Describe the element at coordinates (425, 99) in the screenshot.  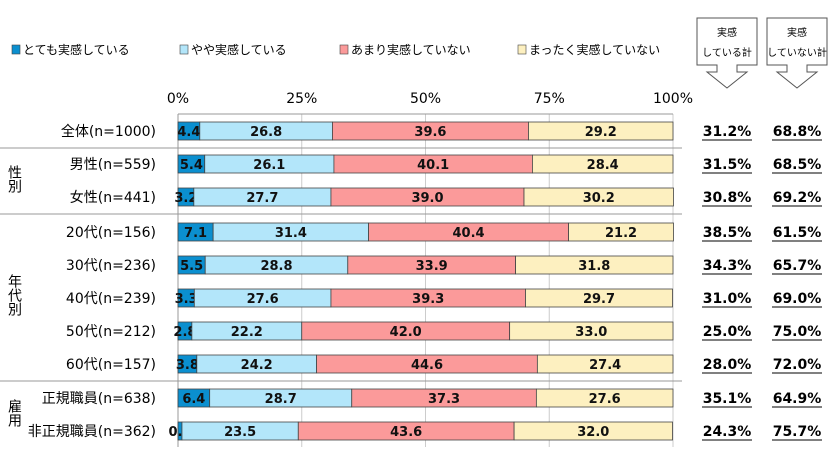
I see `x-tick-label: 50%` at that location.